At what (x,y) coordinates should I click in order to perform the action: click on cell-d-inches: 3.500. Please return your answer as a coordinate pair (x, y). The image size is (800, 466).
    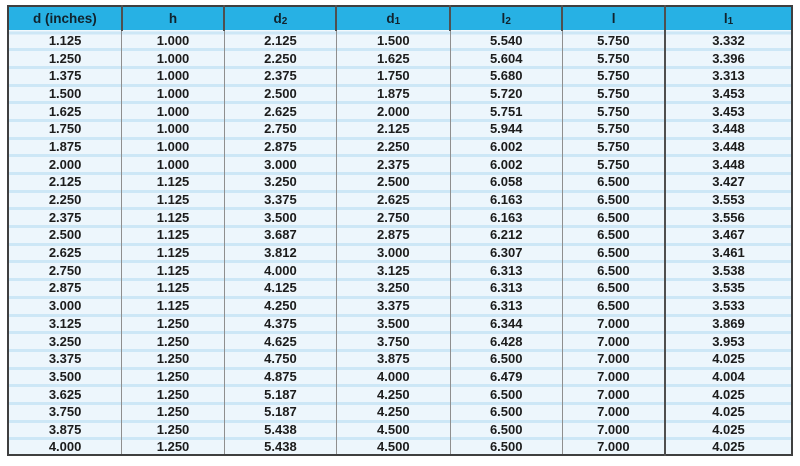
    Looking at the image, I should click on (65, 375).